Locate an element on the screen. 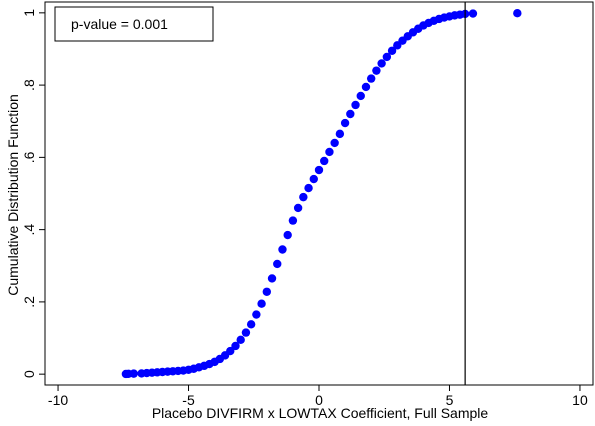  x-tick-label: -10 is located at coordinates (58, 400).